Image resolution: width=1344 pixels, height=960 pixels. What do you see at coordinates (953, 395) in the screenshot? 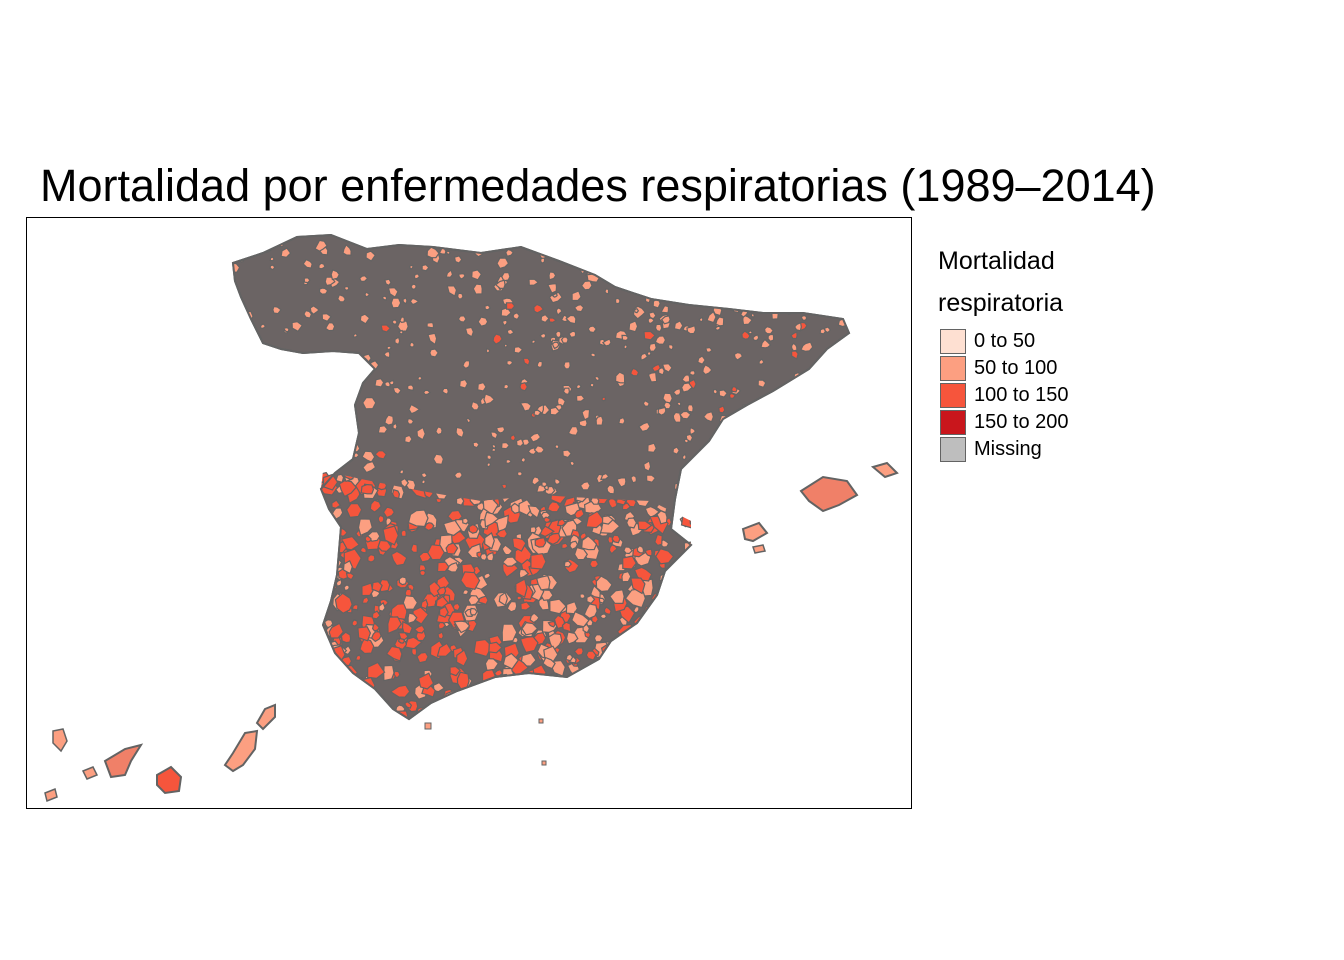
I see `legend-swatch` at bounding box center [953, 395].